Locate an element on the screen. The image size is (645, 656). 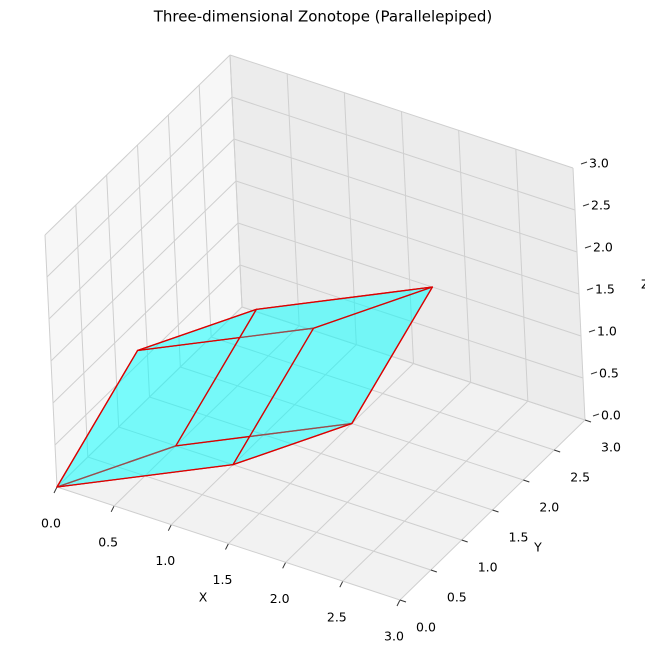
x-tick-label: 3.0 is located at coordinates (394, 636).